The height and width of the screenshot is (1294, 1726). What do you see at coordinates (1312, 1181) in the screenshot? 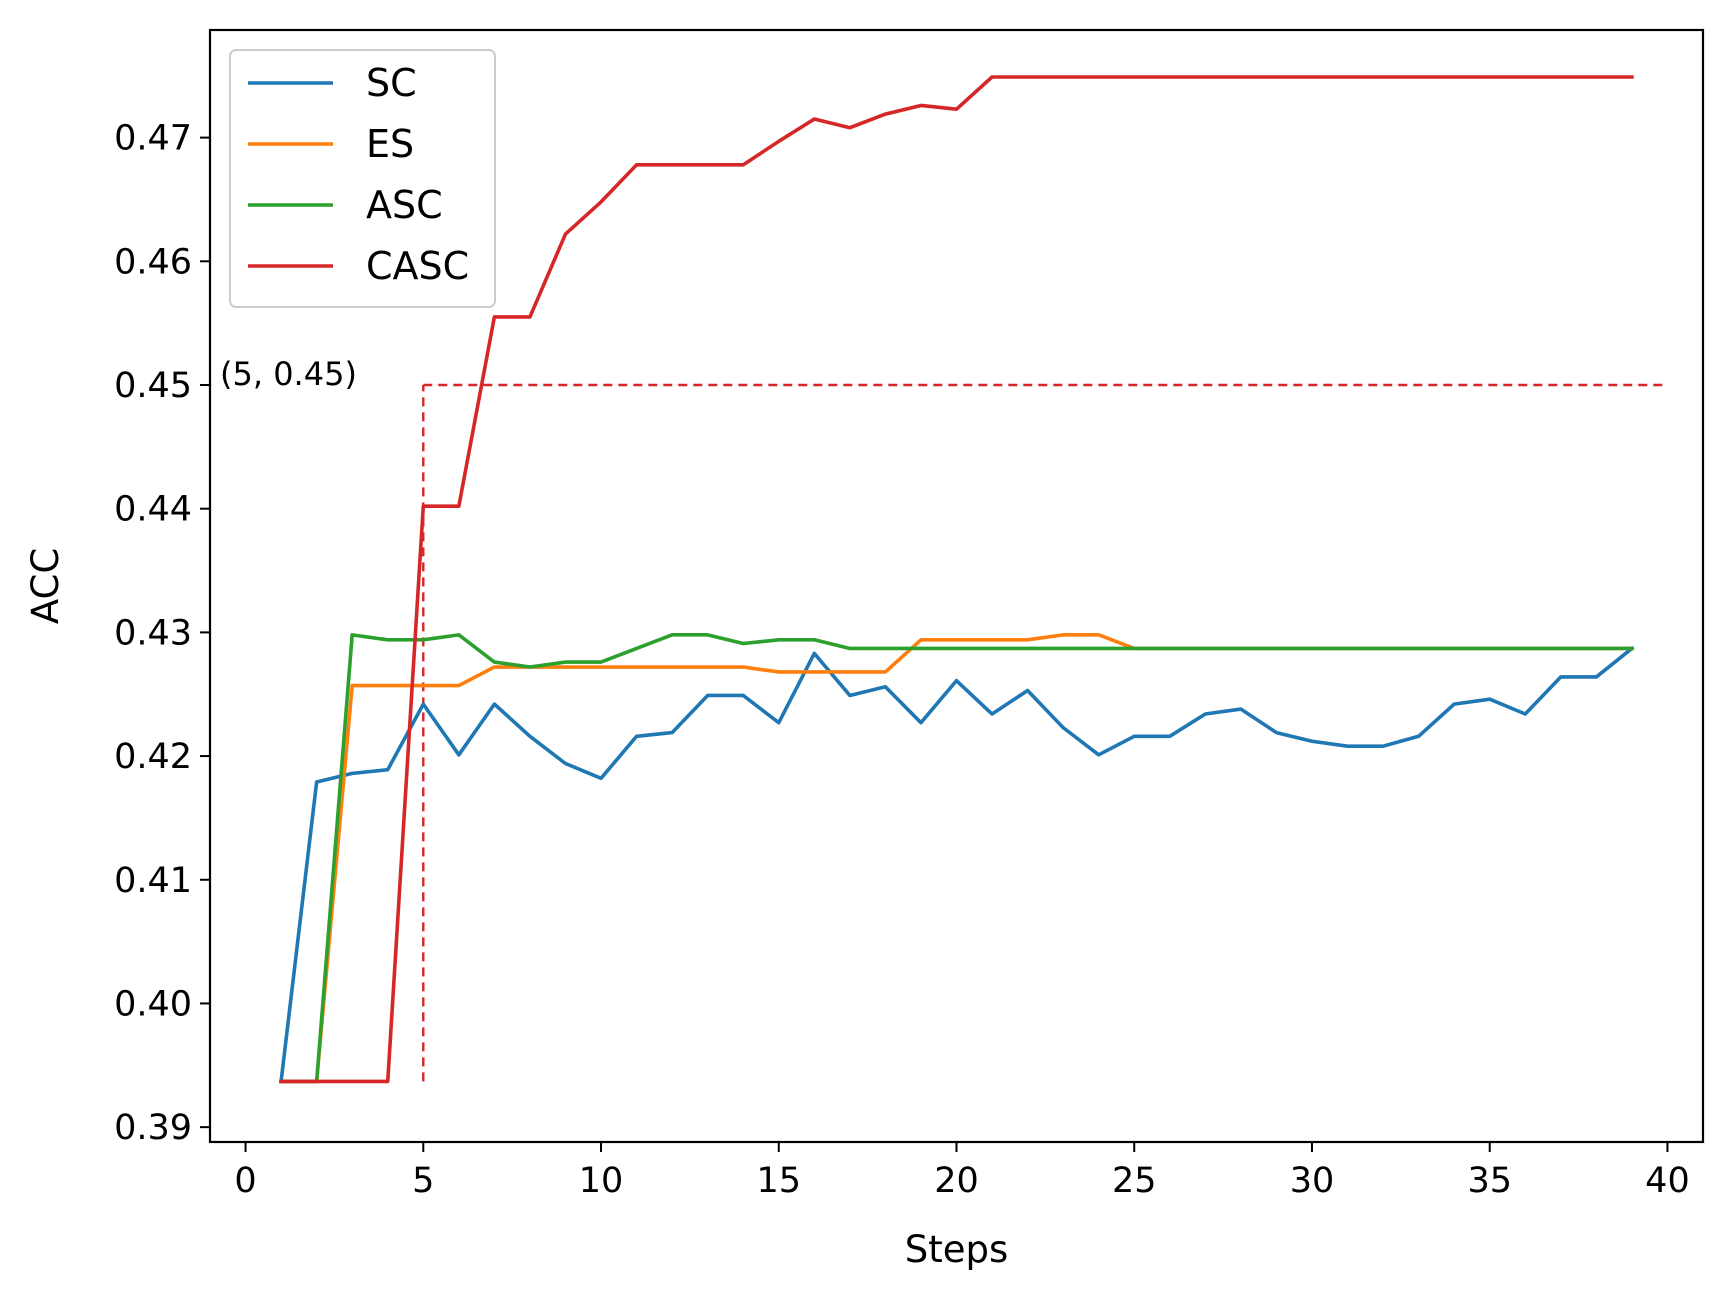
I see `x-tick-label: 30` at bounding box center [1312, 1181].